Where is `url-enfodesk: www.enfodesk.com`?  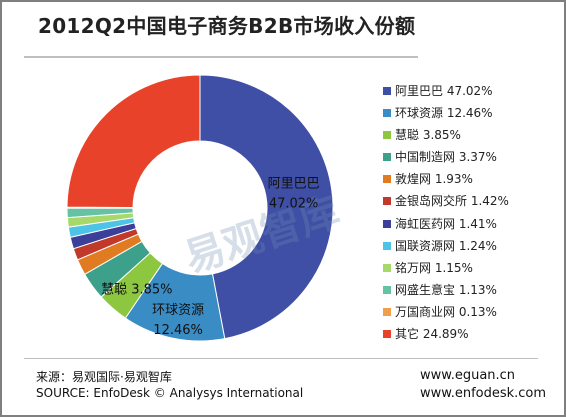
url-enfodesk: www.enfodesk.com is located at coordinates (483, 393).